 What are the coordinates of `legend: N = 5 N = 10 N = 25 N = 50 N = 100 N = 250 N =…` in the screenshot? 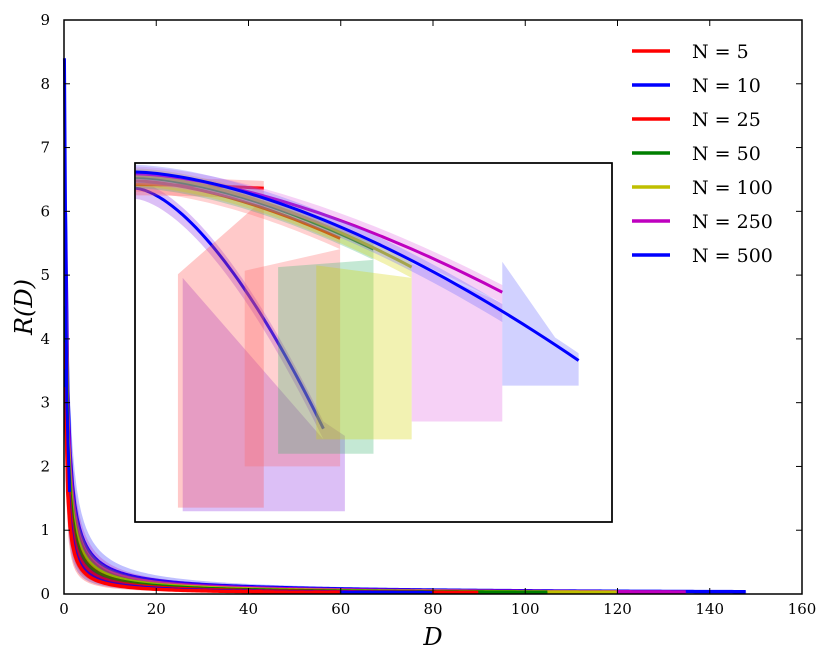 It's located at (702, 154).